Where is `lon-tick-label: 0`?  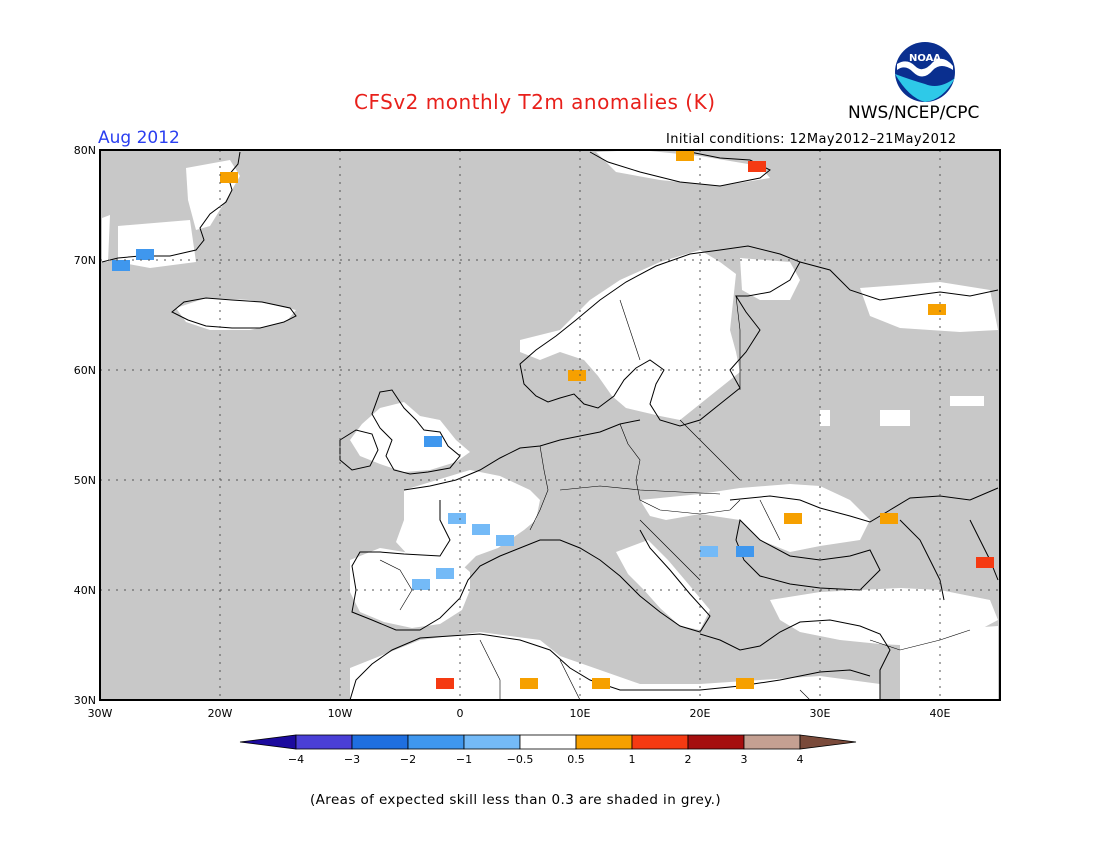
lon-tick-label: 0 is located at coordinates (460, 713).